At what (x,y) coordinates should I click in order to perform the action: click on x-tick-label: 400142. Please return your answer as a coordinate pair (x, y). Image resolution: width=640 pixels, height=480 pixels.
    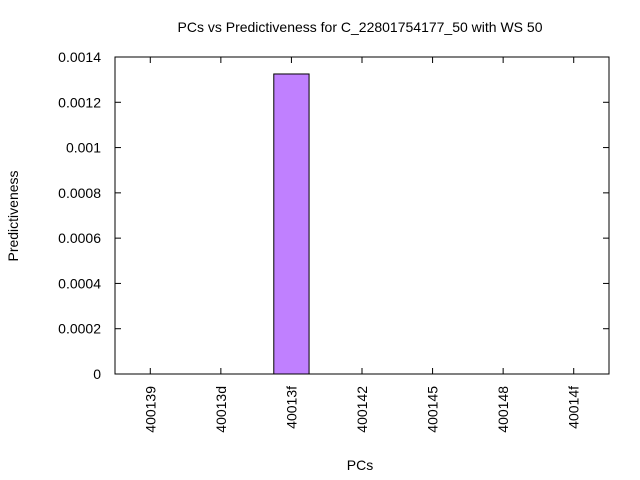
    Looking at the image, I should click on (362, 409).